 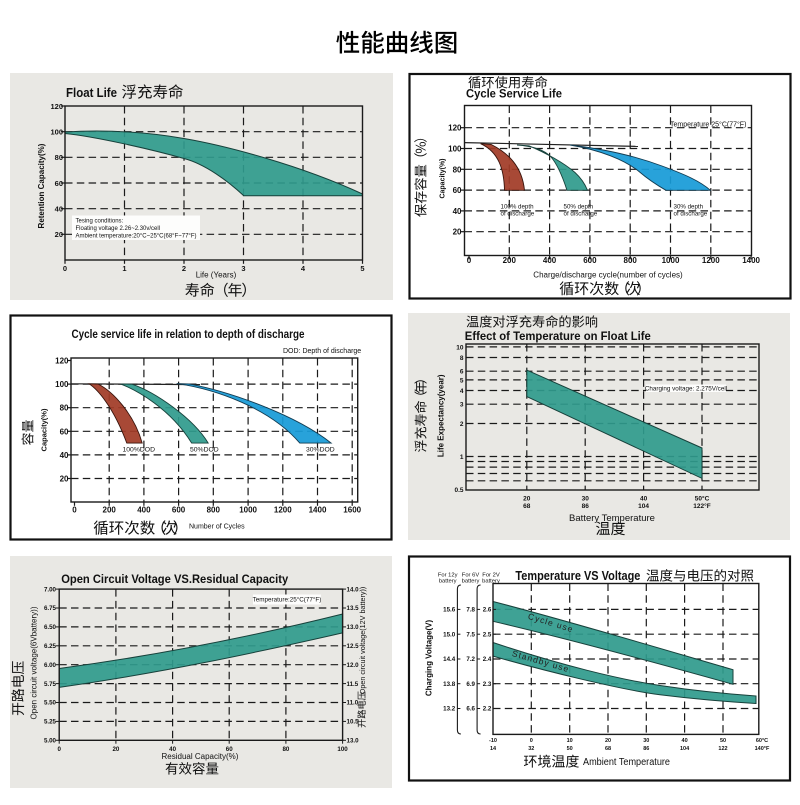 What do you see at coordinates (762, 741) in the screenshot?
I see `svg-text: 60°C` at bounding box center [762, 741].